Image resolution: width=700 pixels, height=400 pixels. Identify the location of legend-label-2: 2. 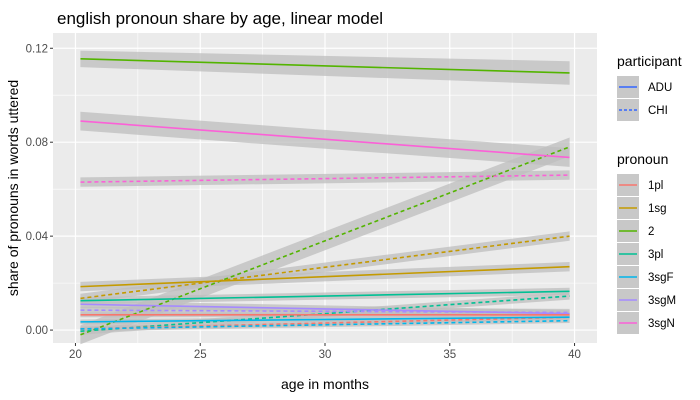
(651, 232).